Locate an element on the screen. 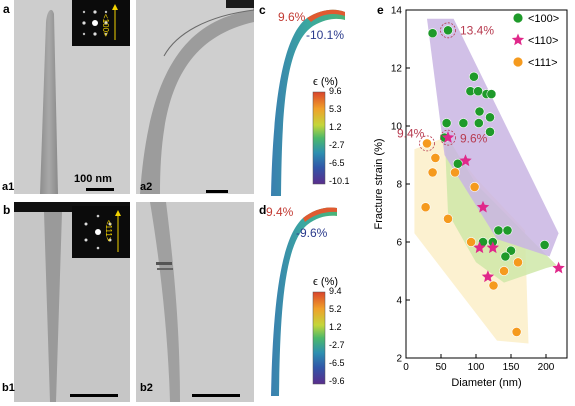  colorbar-title-c: ϵ (%) is located at coordinates (326, 82).